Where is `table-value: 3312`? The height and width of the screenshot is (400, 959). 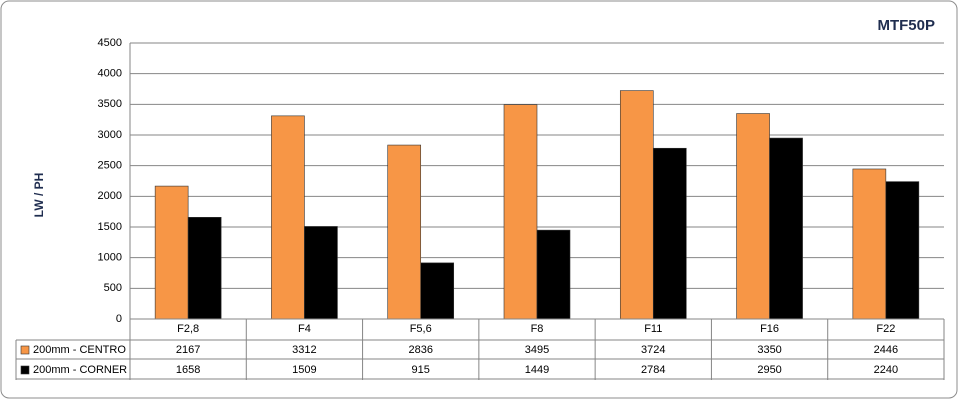
table-value: 3312 is located at coordinates (304, 350).